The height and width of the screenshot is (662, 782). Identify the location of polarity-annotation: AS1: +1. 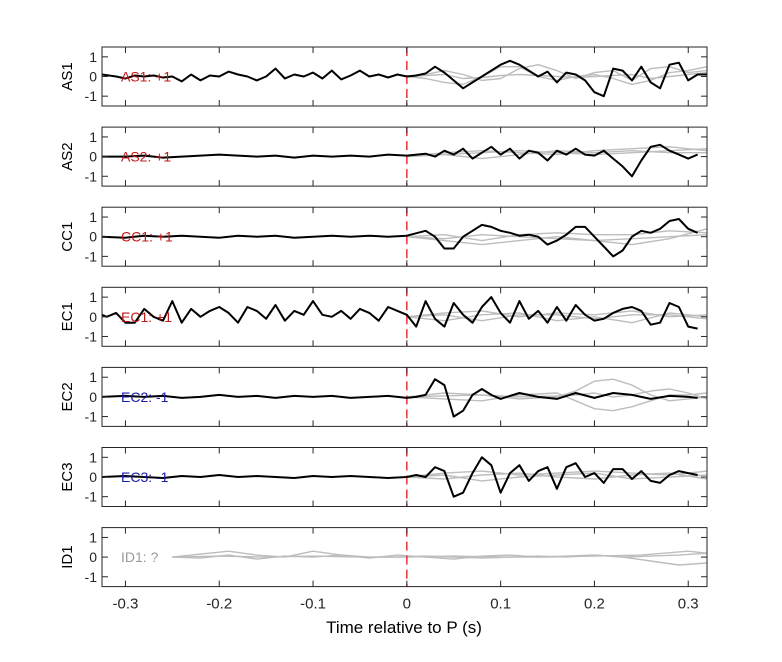
(146, 77).